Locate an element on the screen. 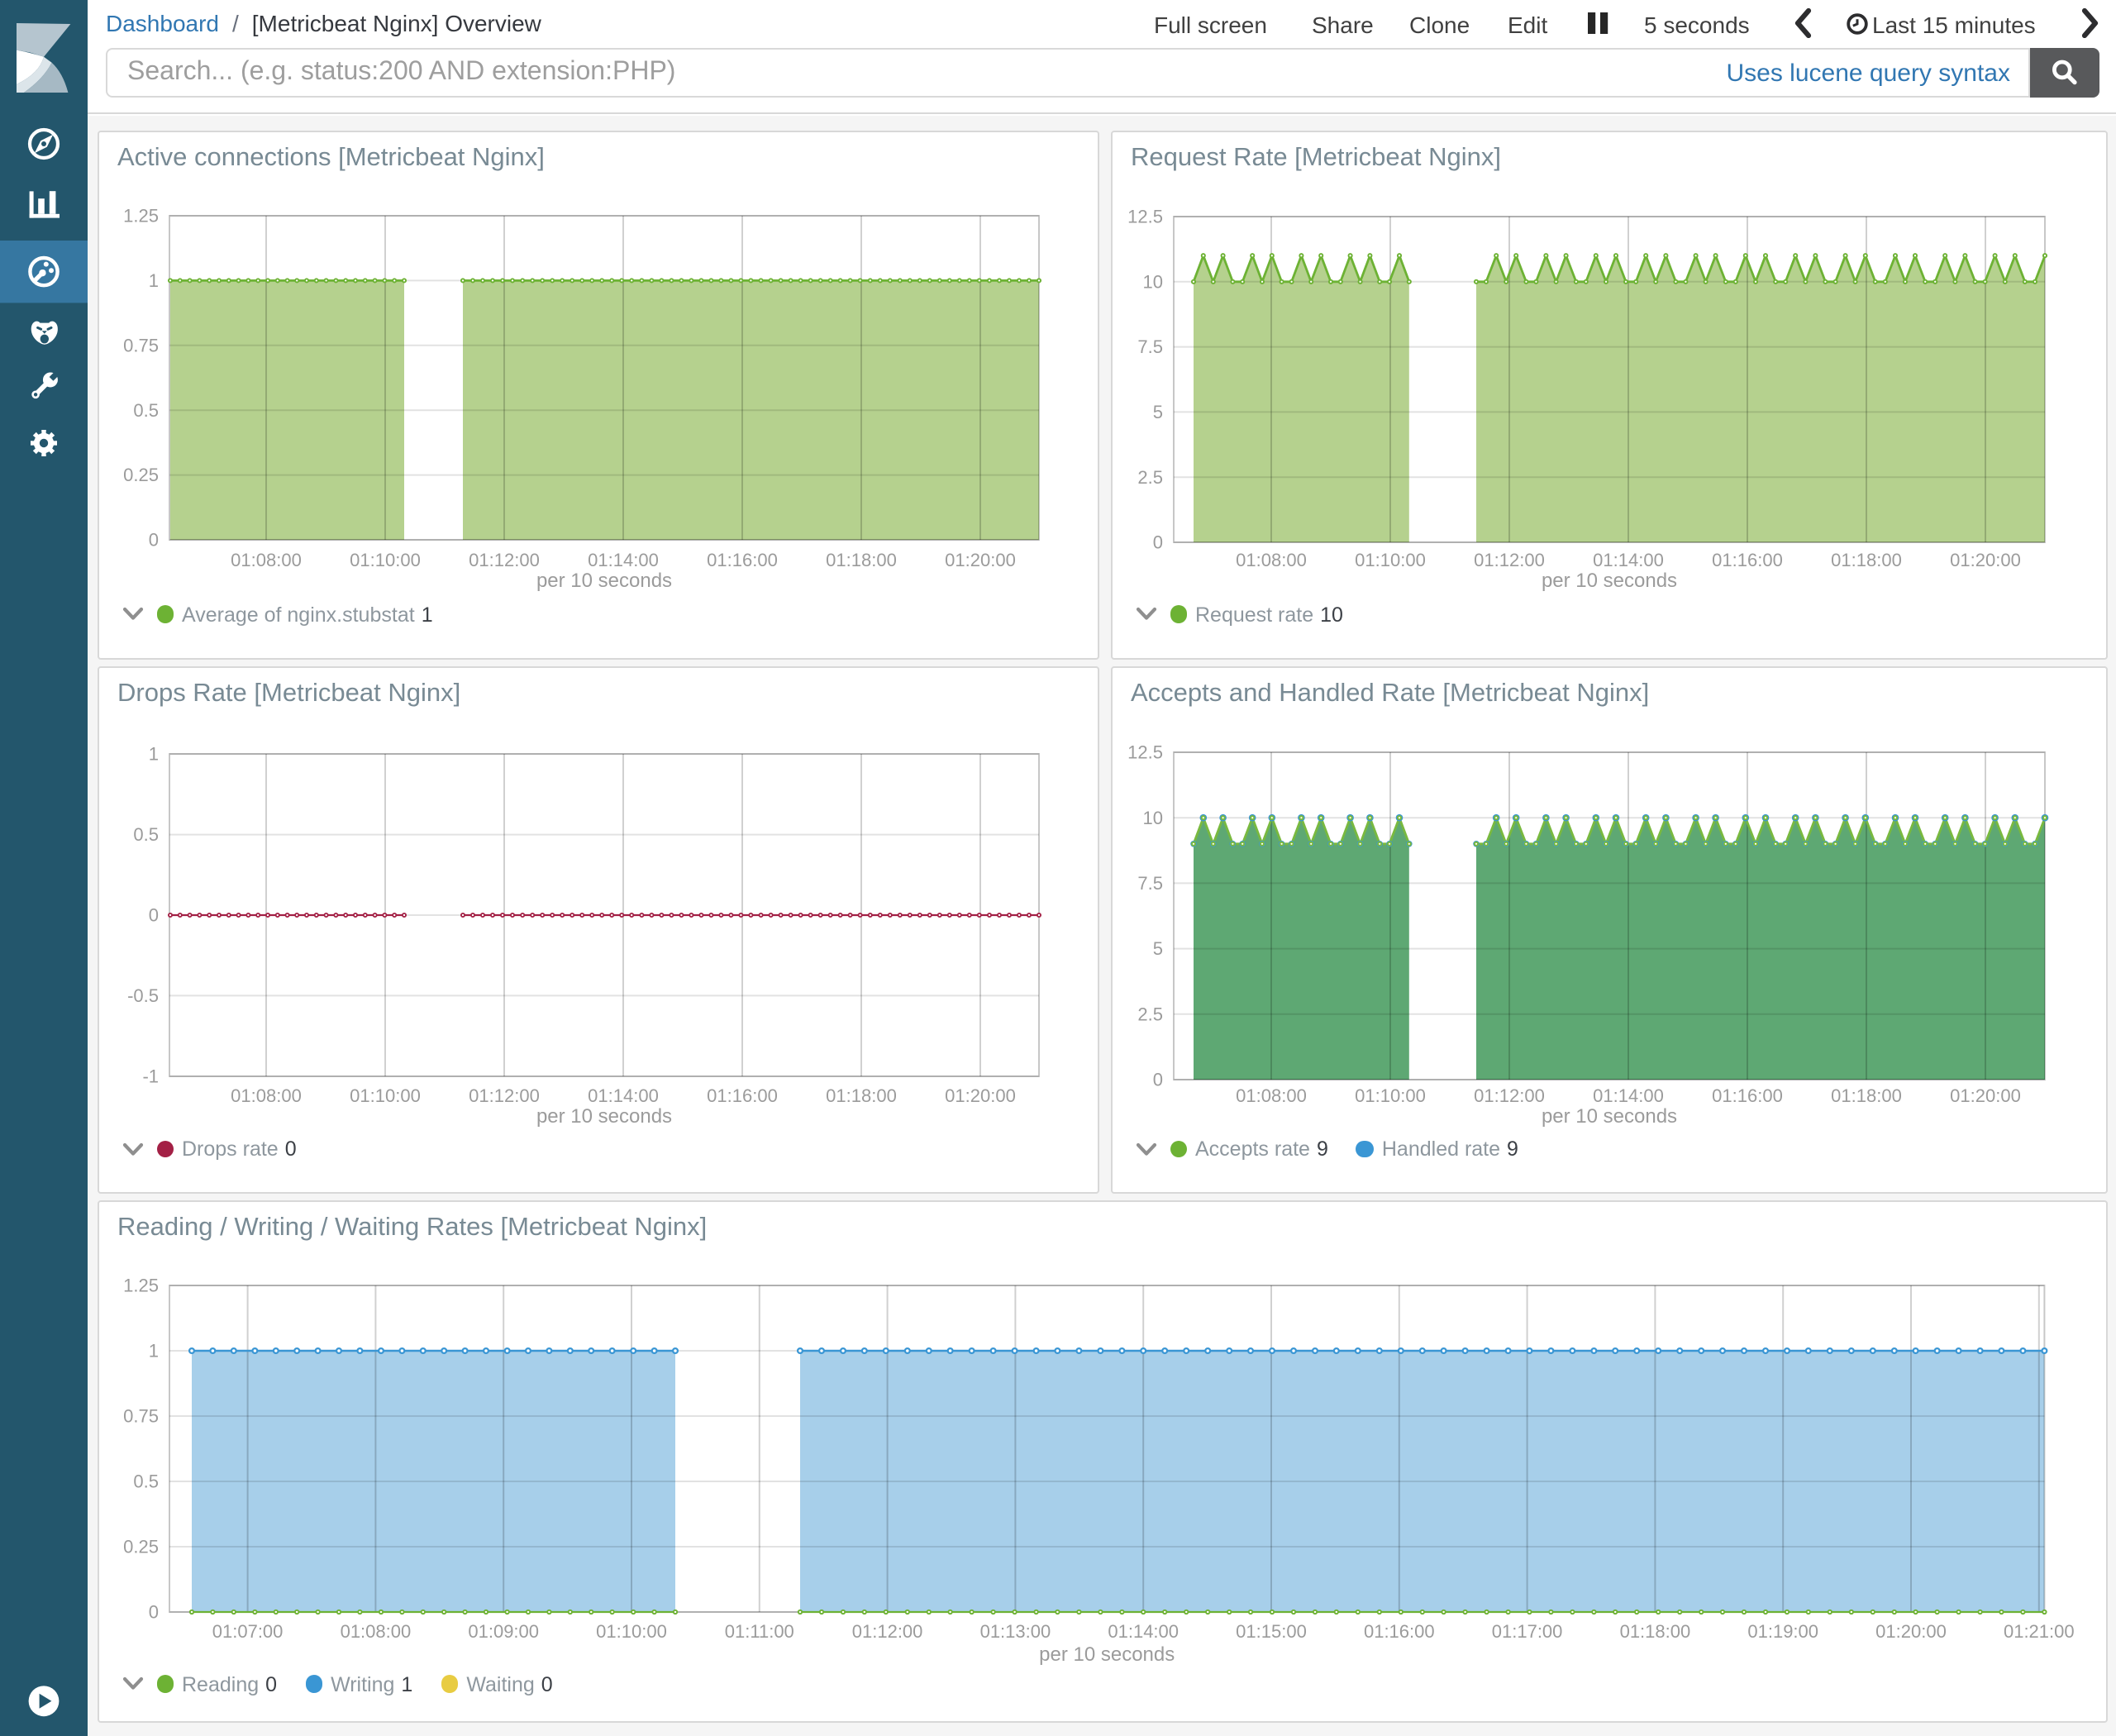 The width and height of the screenshot is (2116, 1736). svg-text: 01:19:00 is located at coordinates (1783, 1631).